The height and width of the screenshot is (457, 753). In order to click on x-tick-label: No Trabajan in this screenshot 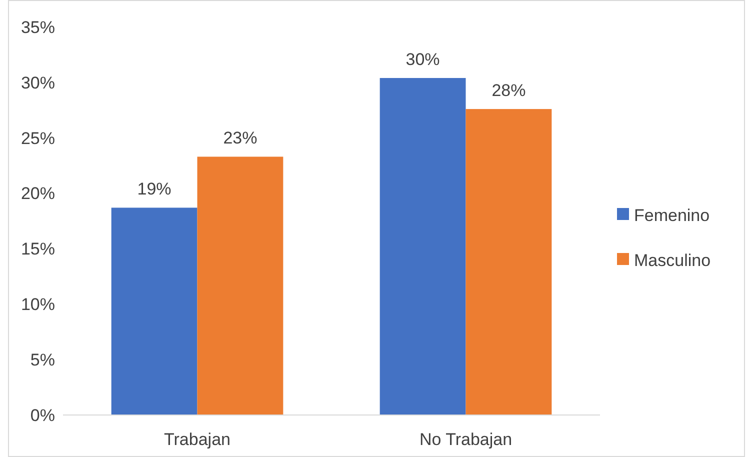, I will do `click(465, 439)`.